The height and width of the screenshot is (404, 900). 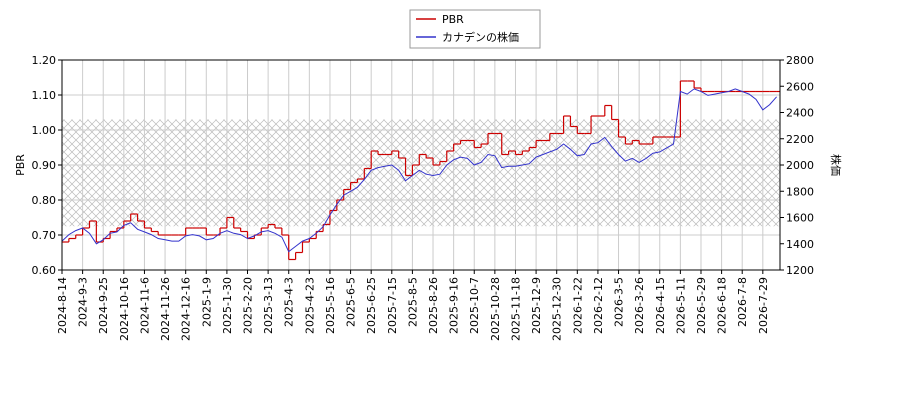 I want to click on x-tick-label: 2026-5-11, so click(x=680, y=305).